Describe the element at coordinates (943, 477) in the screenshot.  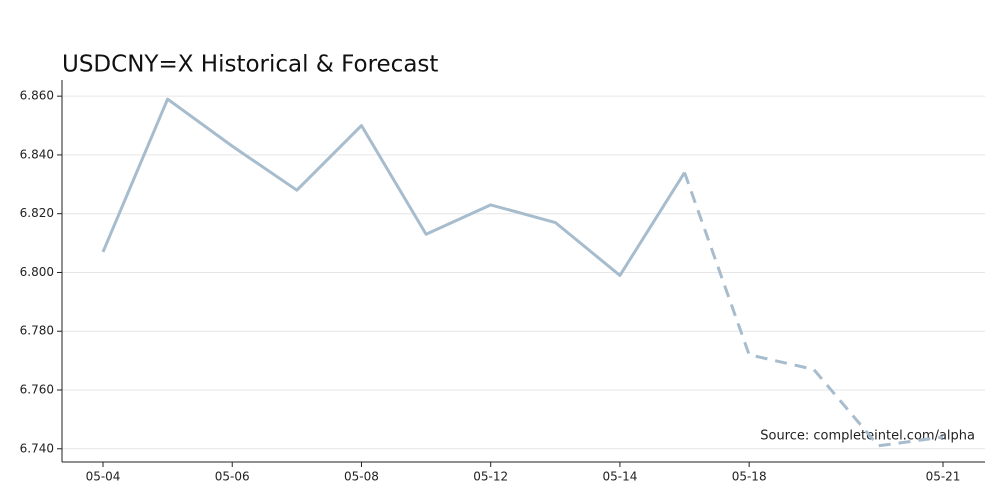
I see `x-tick-label: 05-21` at that location.